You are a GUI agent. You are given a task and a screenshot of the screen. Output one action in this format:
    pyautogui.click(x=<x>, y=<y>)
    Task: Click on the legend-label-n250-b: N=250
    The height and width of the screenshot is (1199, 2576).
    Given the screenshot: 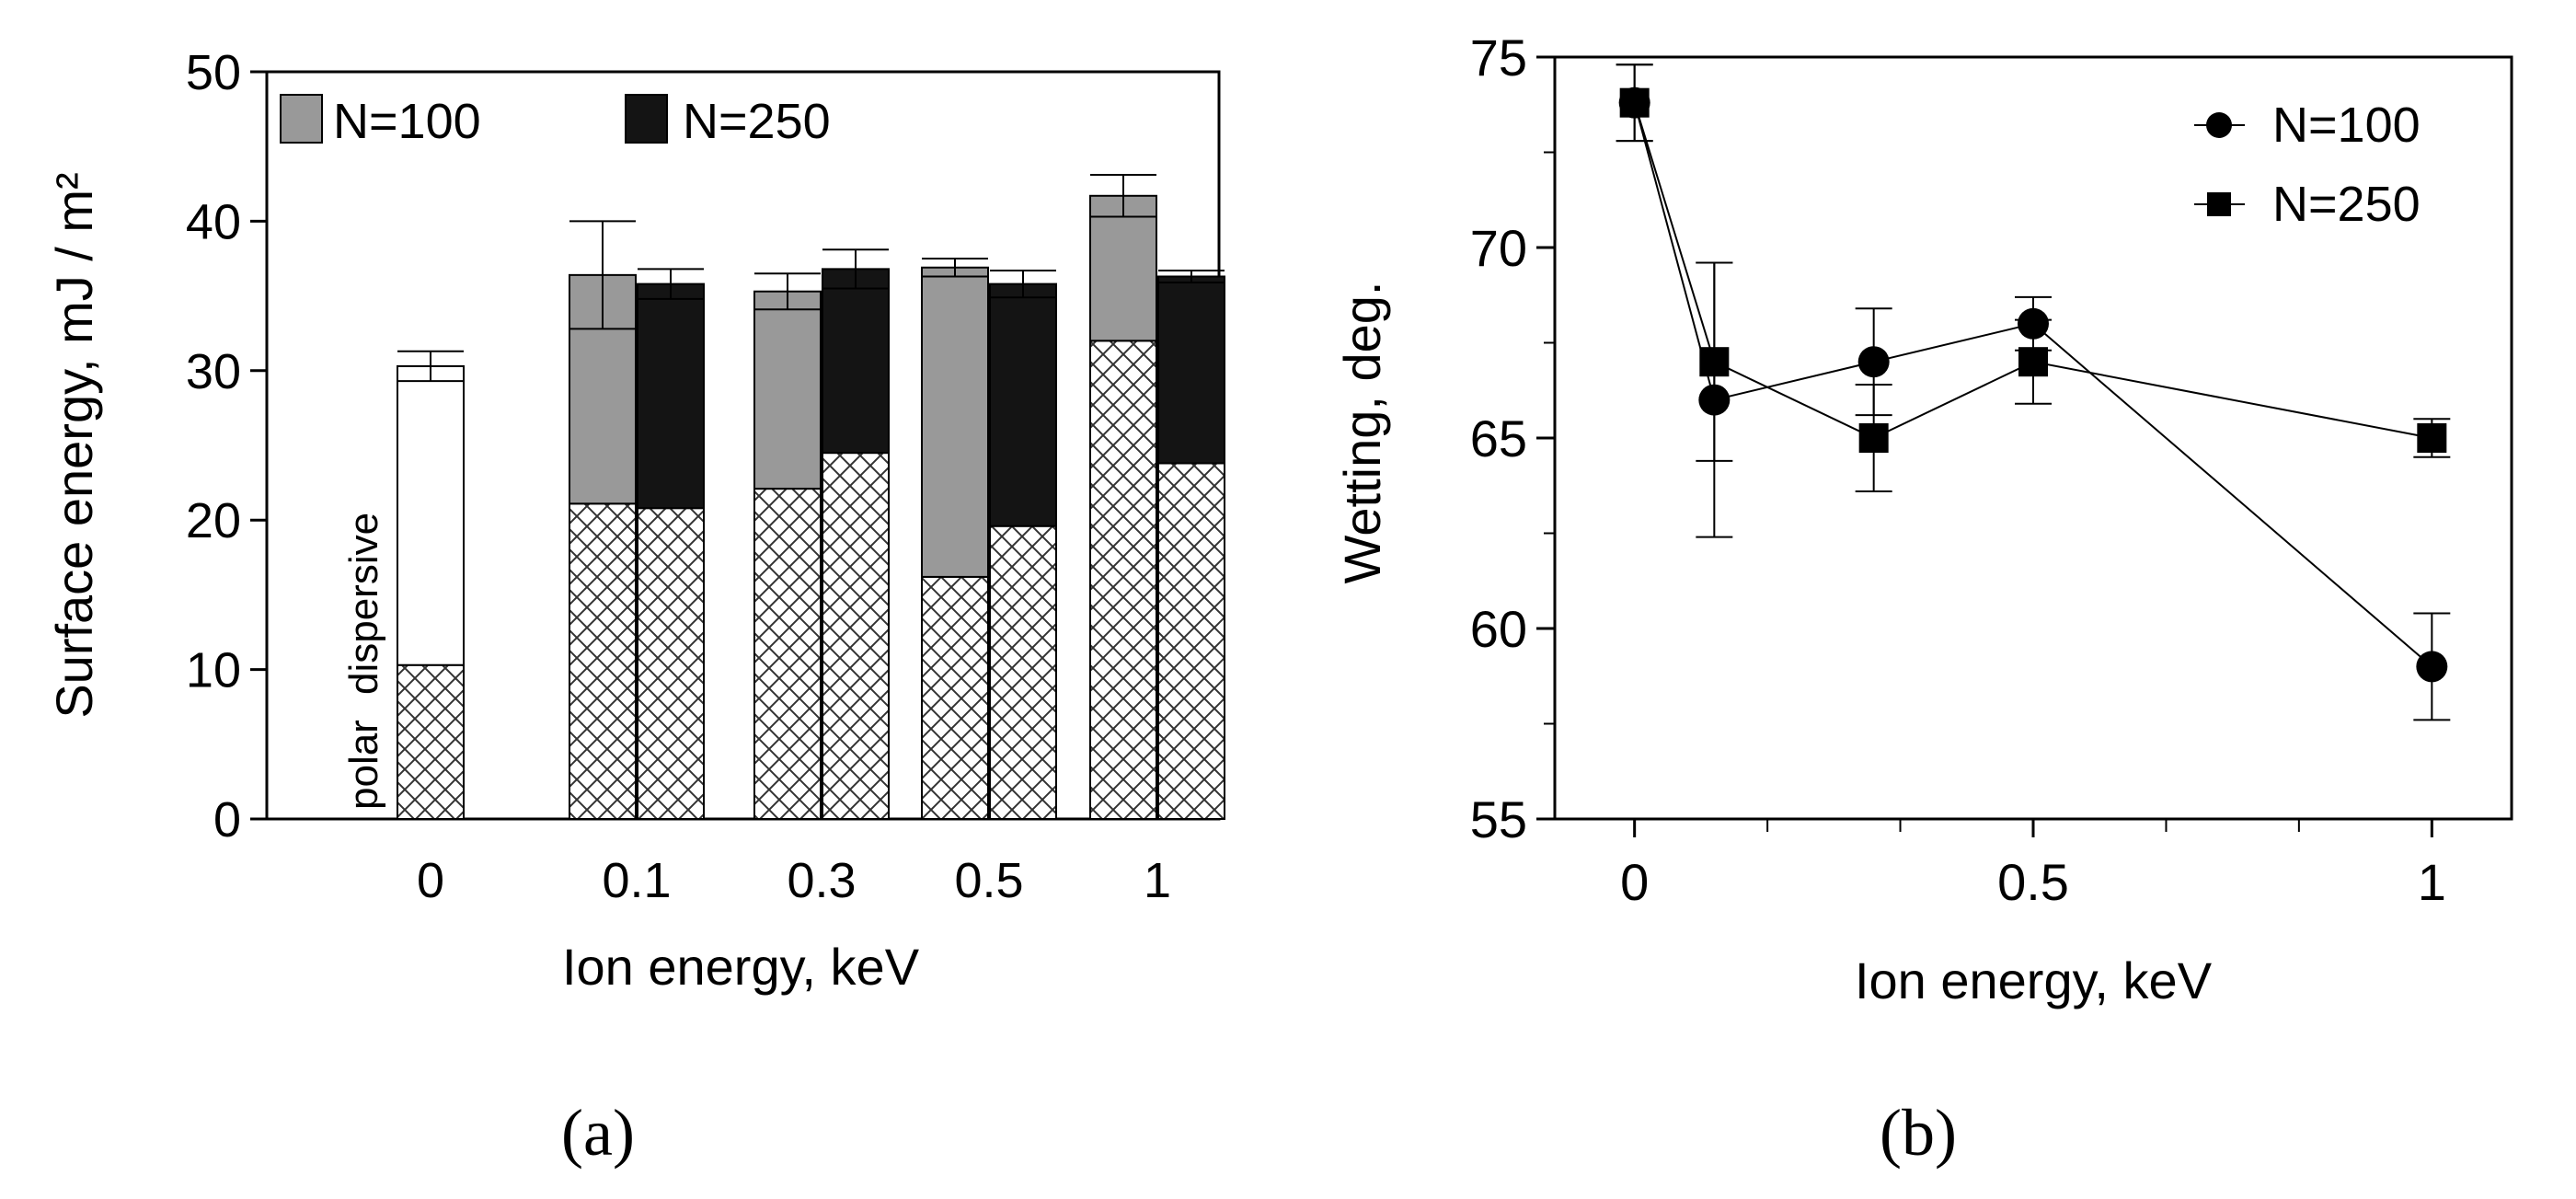 What is the action you would take?
    pyautogui.click(x=2346, y=204)
    